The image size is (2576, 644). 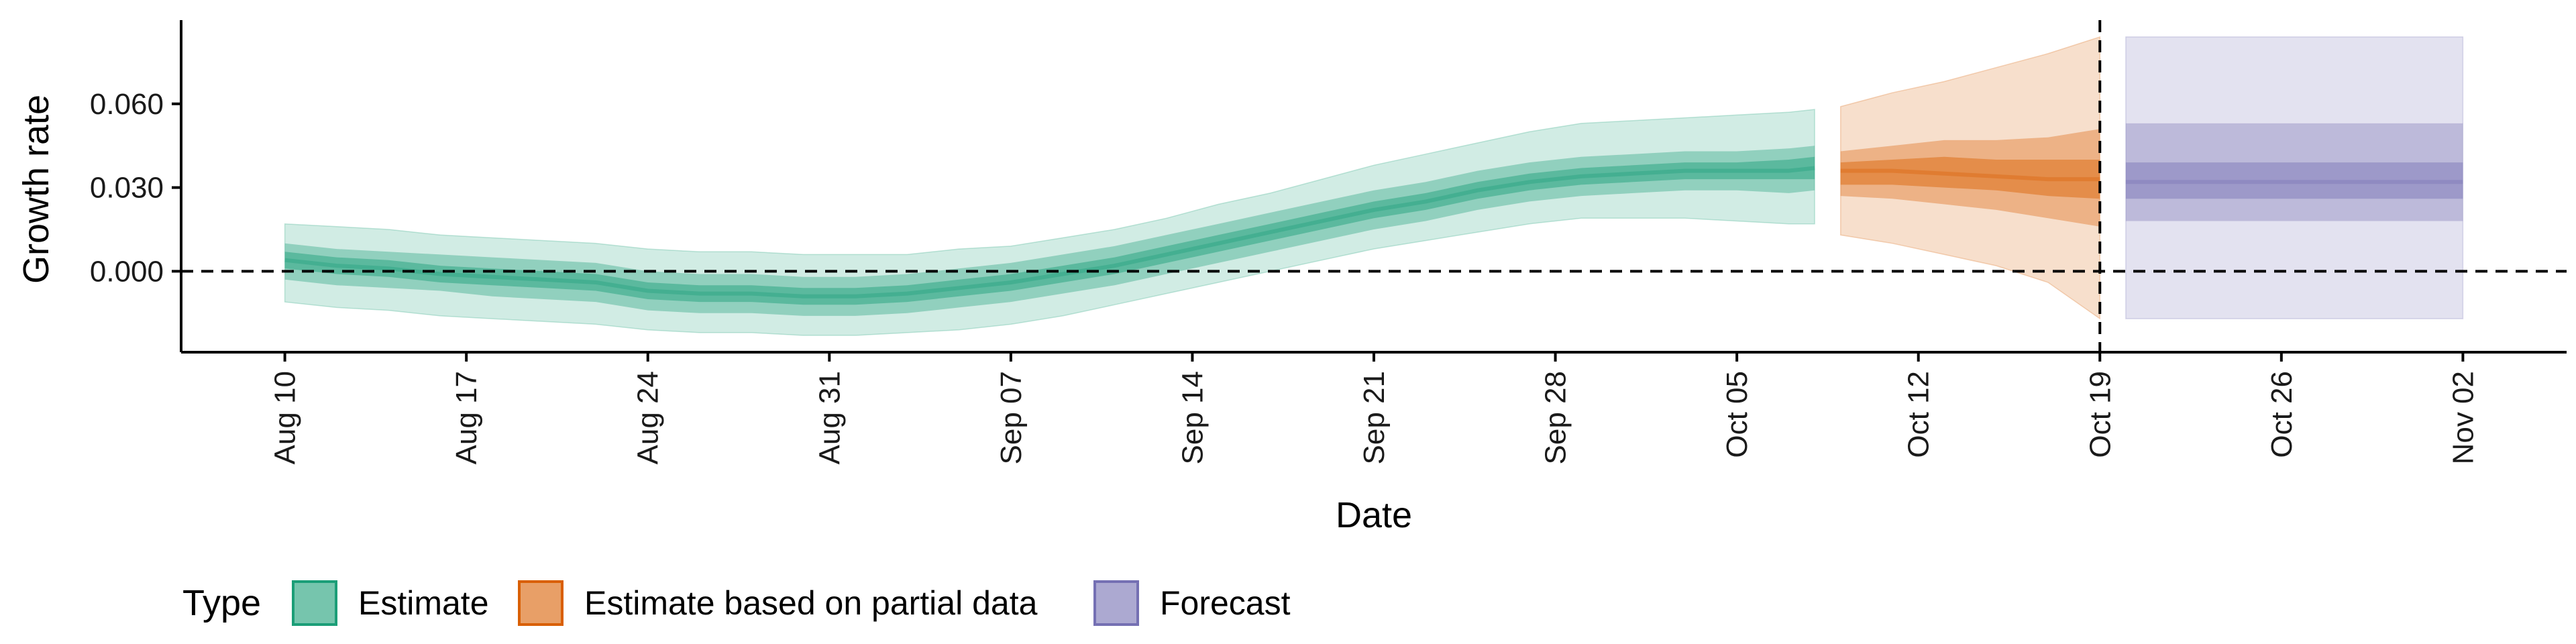 What do you see at coordinates (314, 603) in the screenshot?
I see `legend-key-estimate` at bounding box center [314, 603].